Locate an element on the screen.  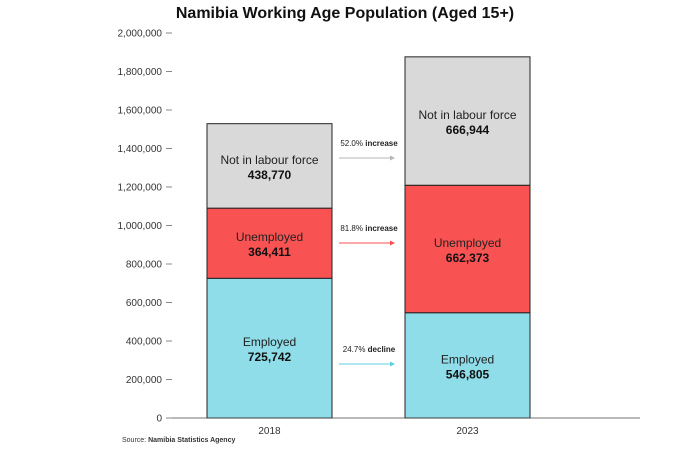
bar-employed-2018 is located at coordinates (269, 348).